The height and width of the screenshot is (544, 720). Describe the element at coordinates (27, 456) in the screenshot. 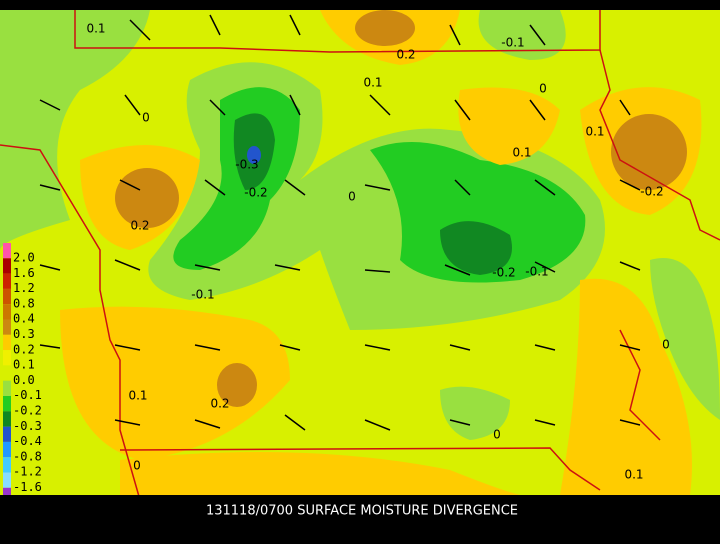

I see `legend-label: -0.8` at that location.